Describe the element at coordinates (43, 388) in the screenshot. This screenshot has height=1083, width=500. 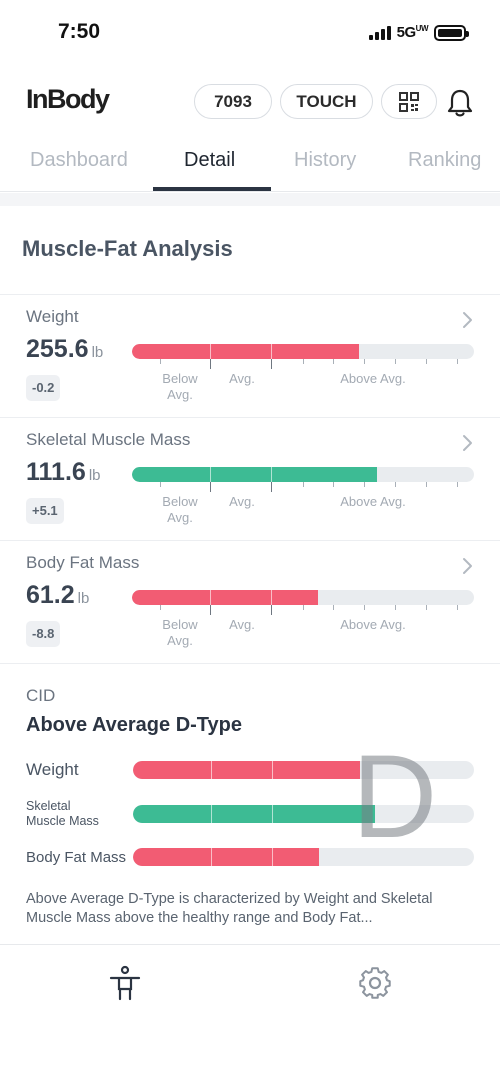
I see `metric-change-badge: -0.2` at that location.